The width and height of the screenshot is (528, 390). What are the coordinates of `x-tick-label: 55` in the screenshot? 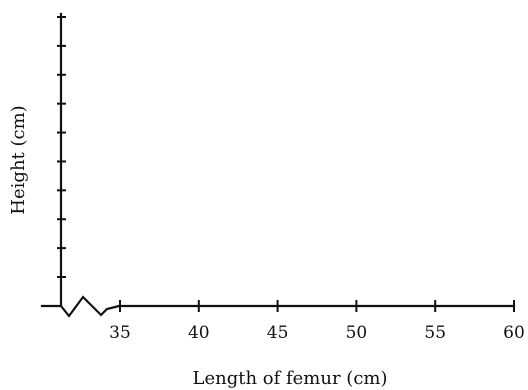 It's located at (435, 333).